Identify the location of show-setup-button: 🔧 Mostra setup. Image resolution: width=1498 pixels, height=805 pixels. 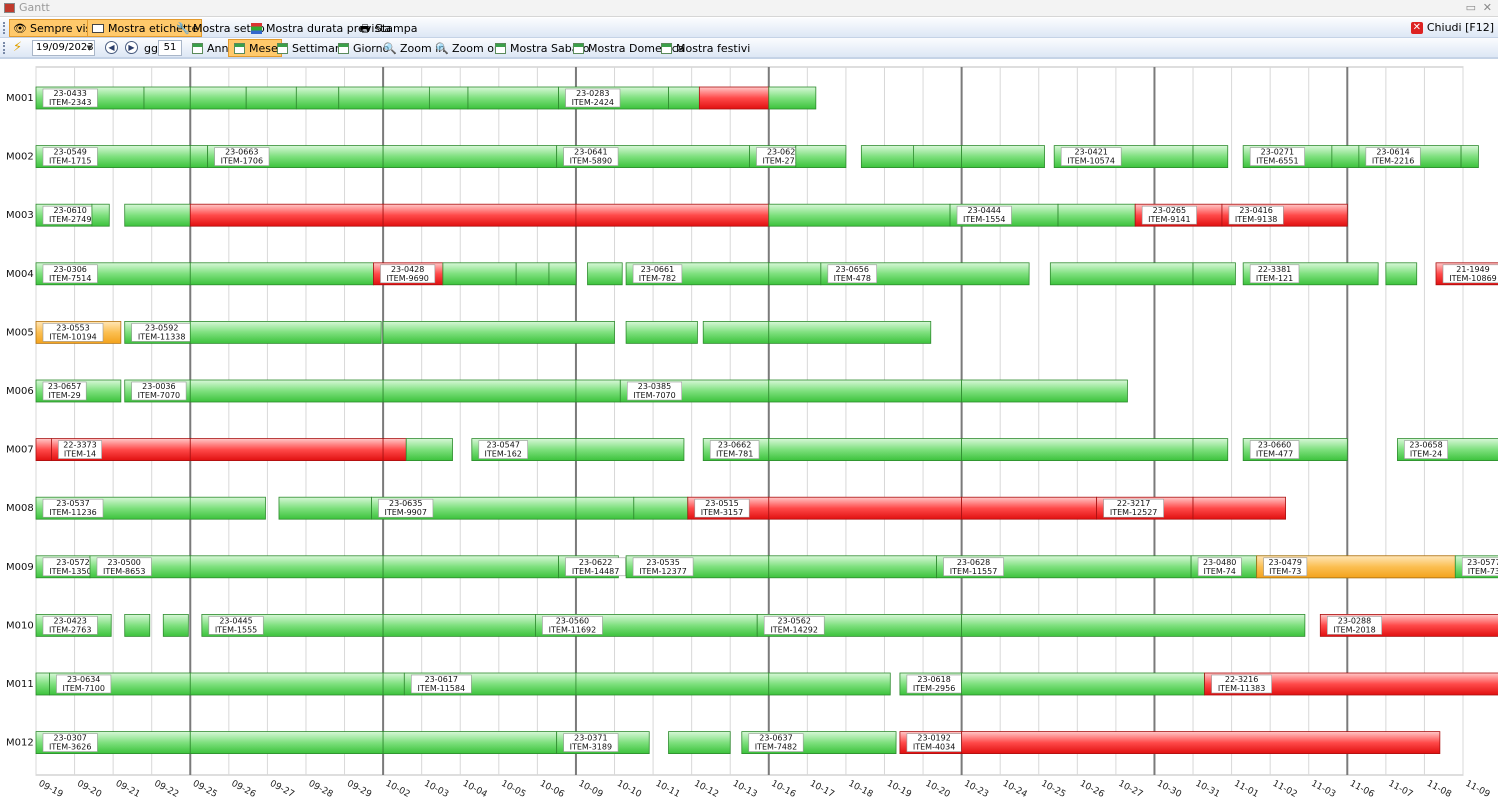
(220, 28).